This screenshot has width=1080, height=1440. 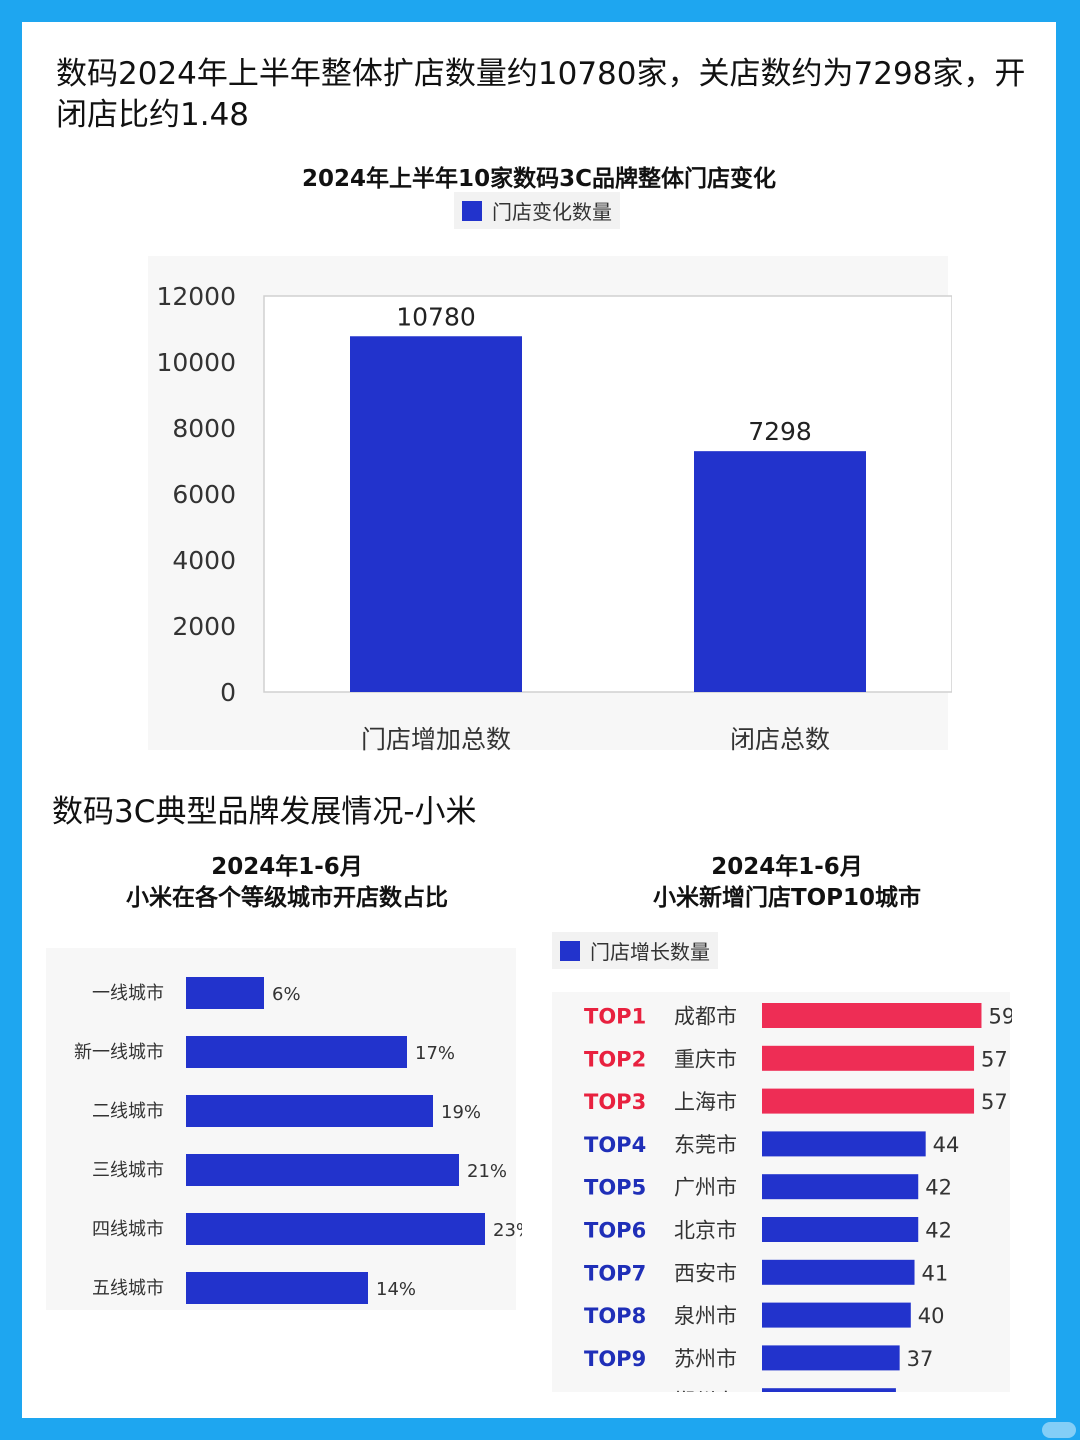 I want to click on chart3-city-label: 郑州市, so click(x=705, y=1391).